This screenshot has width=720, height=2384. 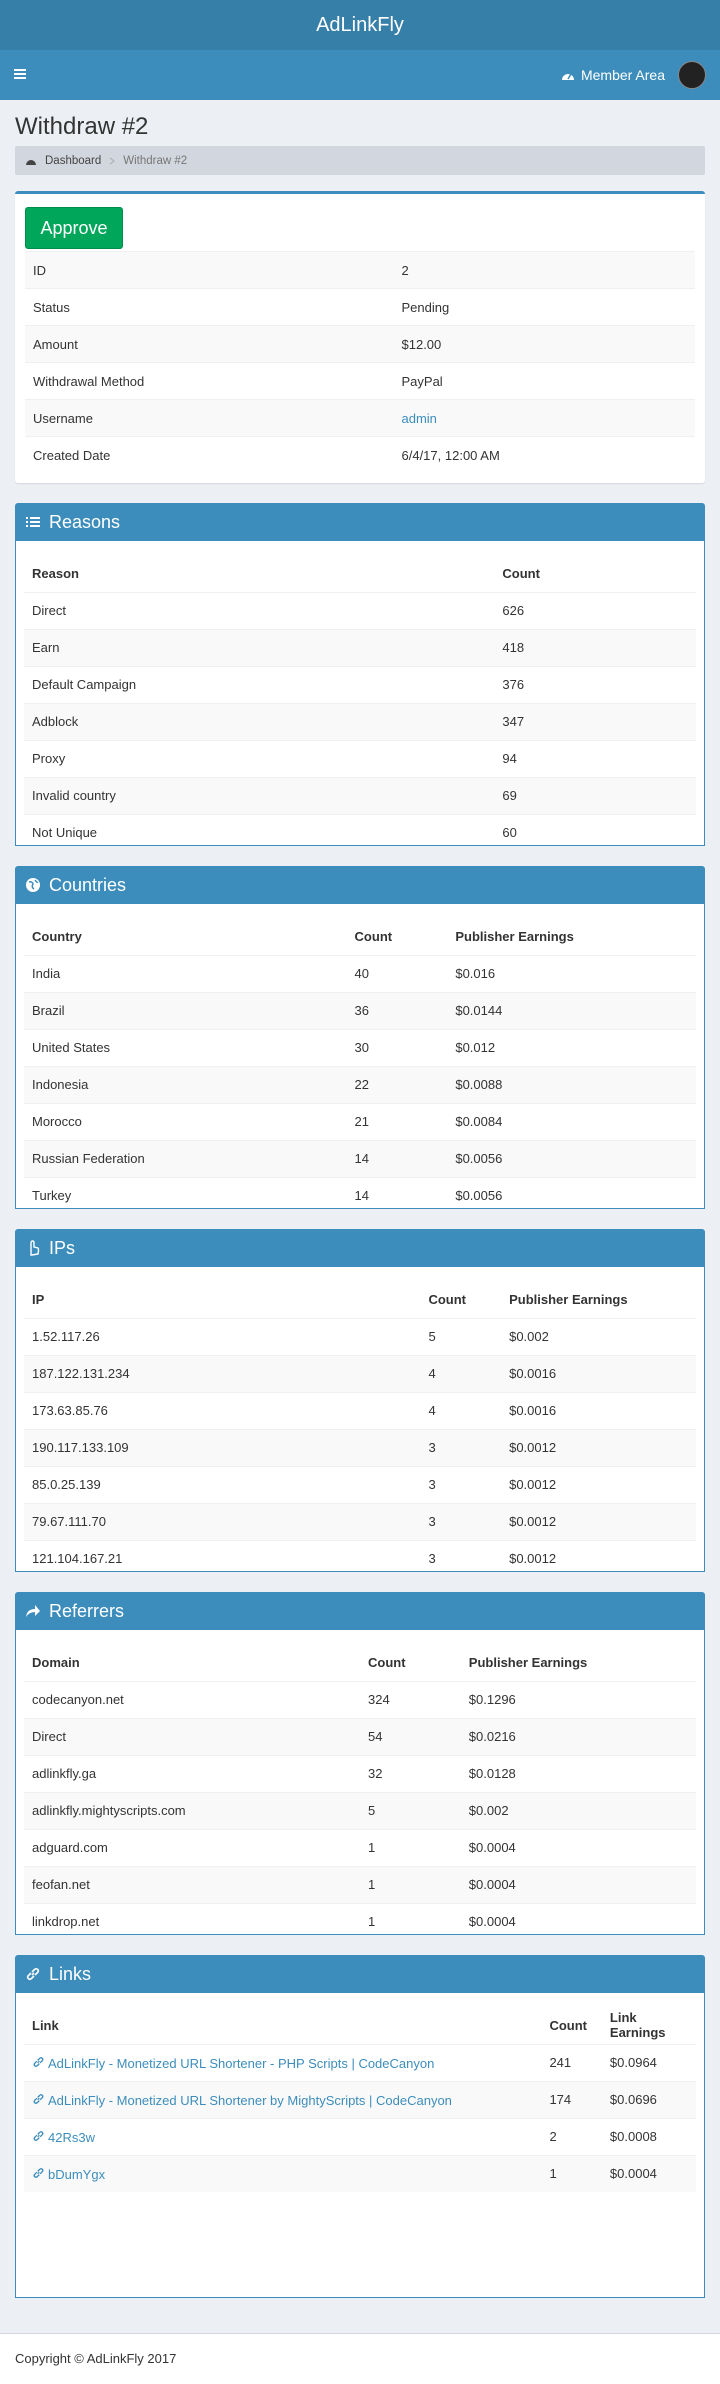 I want to click on detail-label: Username, so click(x=209, y=418).